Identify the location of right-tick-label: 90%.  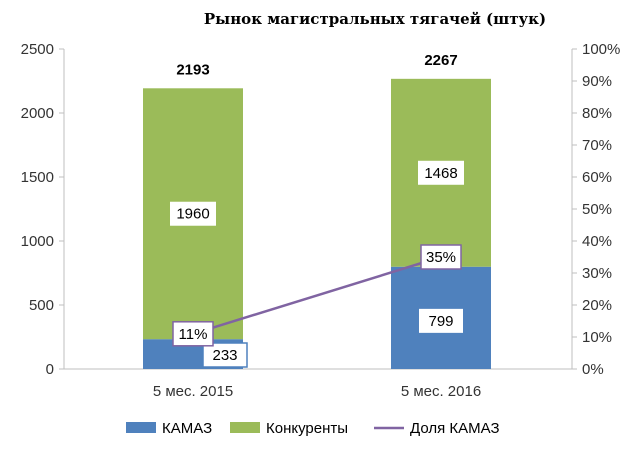
(597, 81).